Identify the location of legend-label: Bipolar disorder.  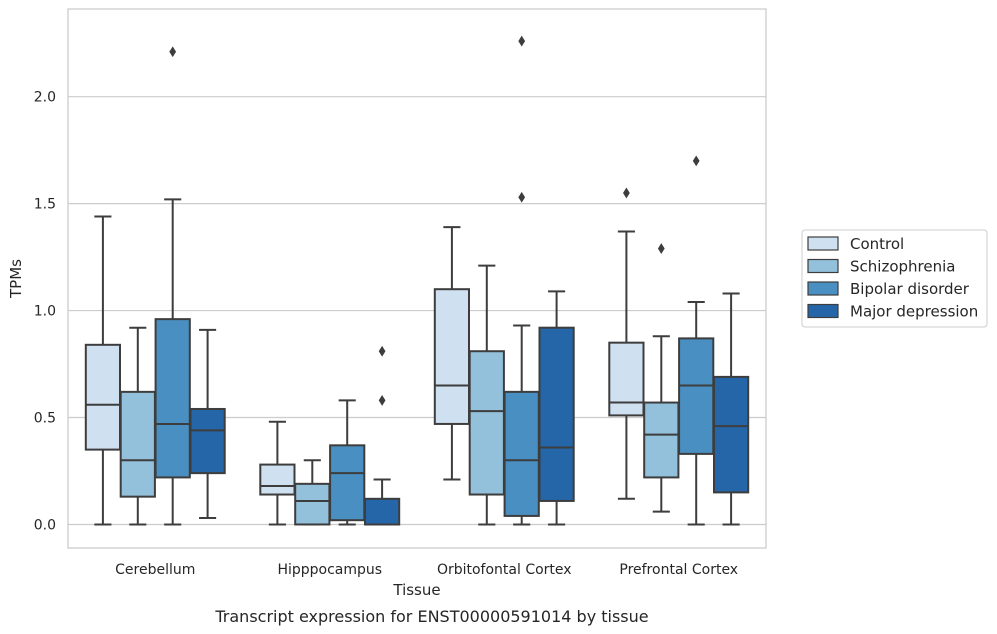
(910, 289).